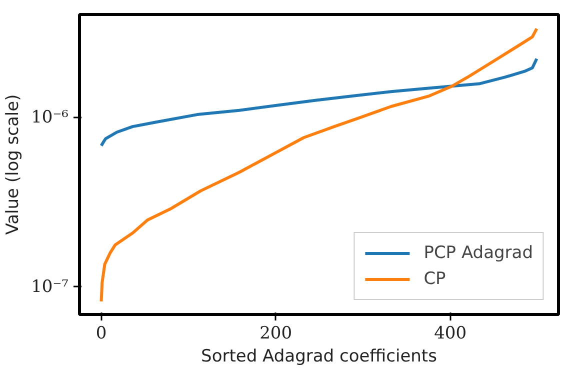 The width and height of the screenshot is (568, 369). I want to click on legend-label: PCP Adagrad, so click(478, 253).